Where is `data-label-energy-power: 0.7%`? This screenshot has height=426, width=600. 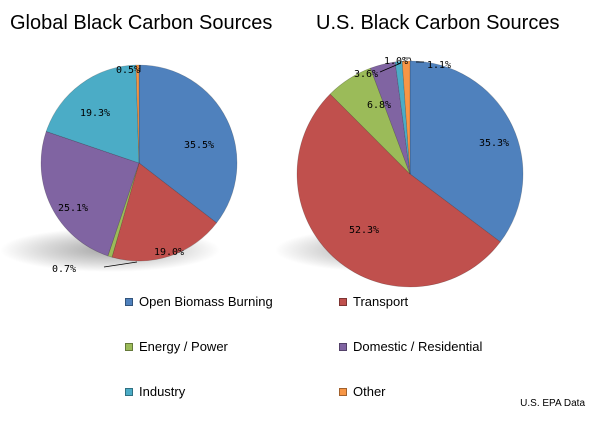 data-label-energy-power: 0.7% is located at coordinates (64, 269).